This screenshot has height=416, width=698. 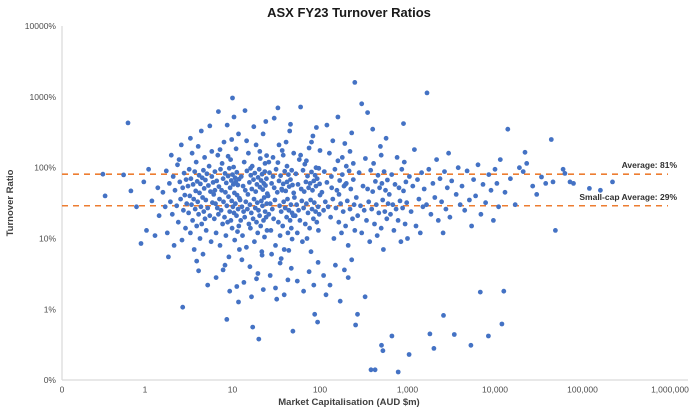 I want to click on x-axis-title: Market Capitalisation (AUD $m), so click(x=348, y=402).